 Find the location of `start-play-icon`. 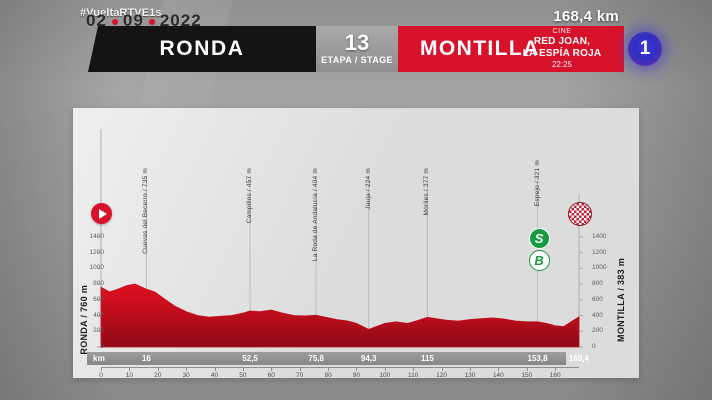

start-play-icon is located at coordinates (101, 213).